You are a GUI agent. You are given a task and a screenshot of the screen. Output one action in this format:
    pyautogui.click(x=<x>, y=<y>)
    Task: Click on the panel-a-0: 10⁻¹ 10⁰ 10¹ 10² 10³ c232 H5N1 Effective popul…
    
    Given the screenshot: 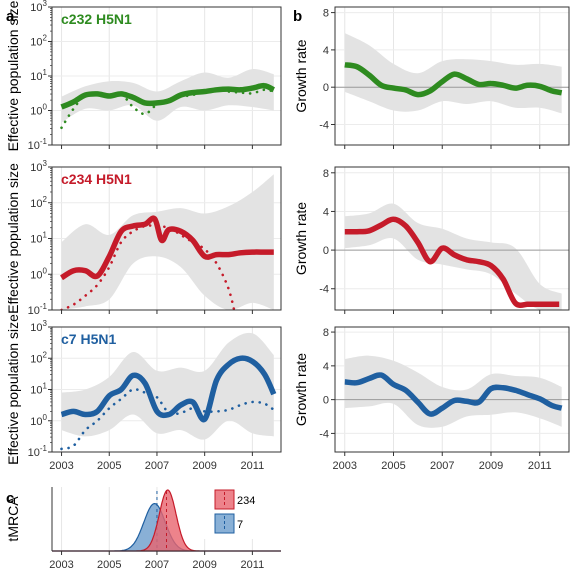 What is the action you would take?
    pyautogui.click(x=143, y=76)
    